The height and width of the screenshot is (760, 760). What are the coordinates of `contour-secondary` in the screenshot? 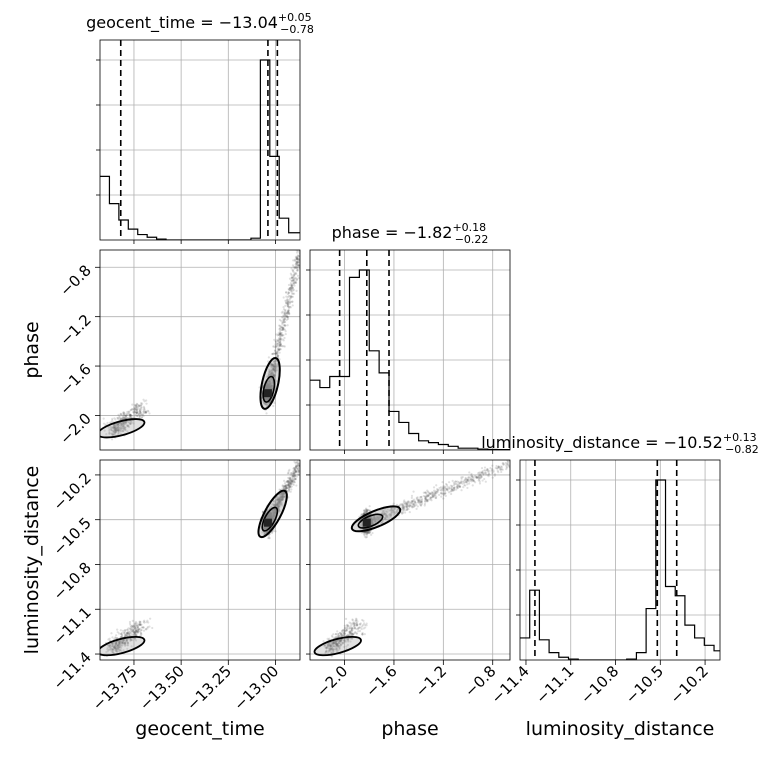 It's located at (123, 428).